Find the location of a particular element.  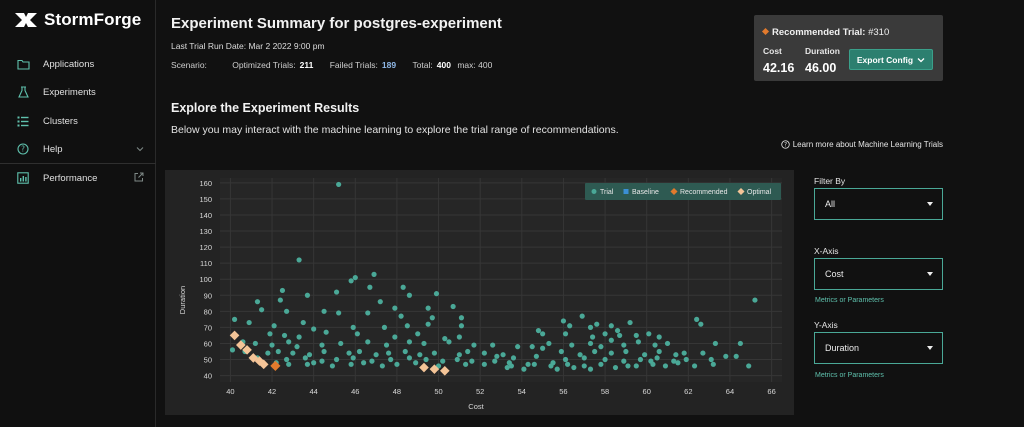

x-tick-label: 44 is located at coordinates (313, 391).